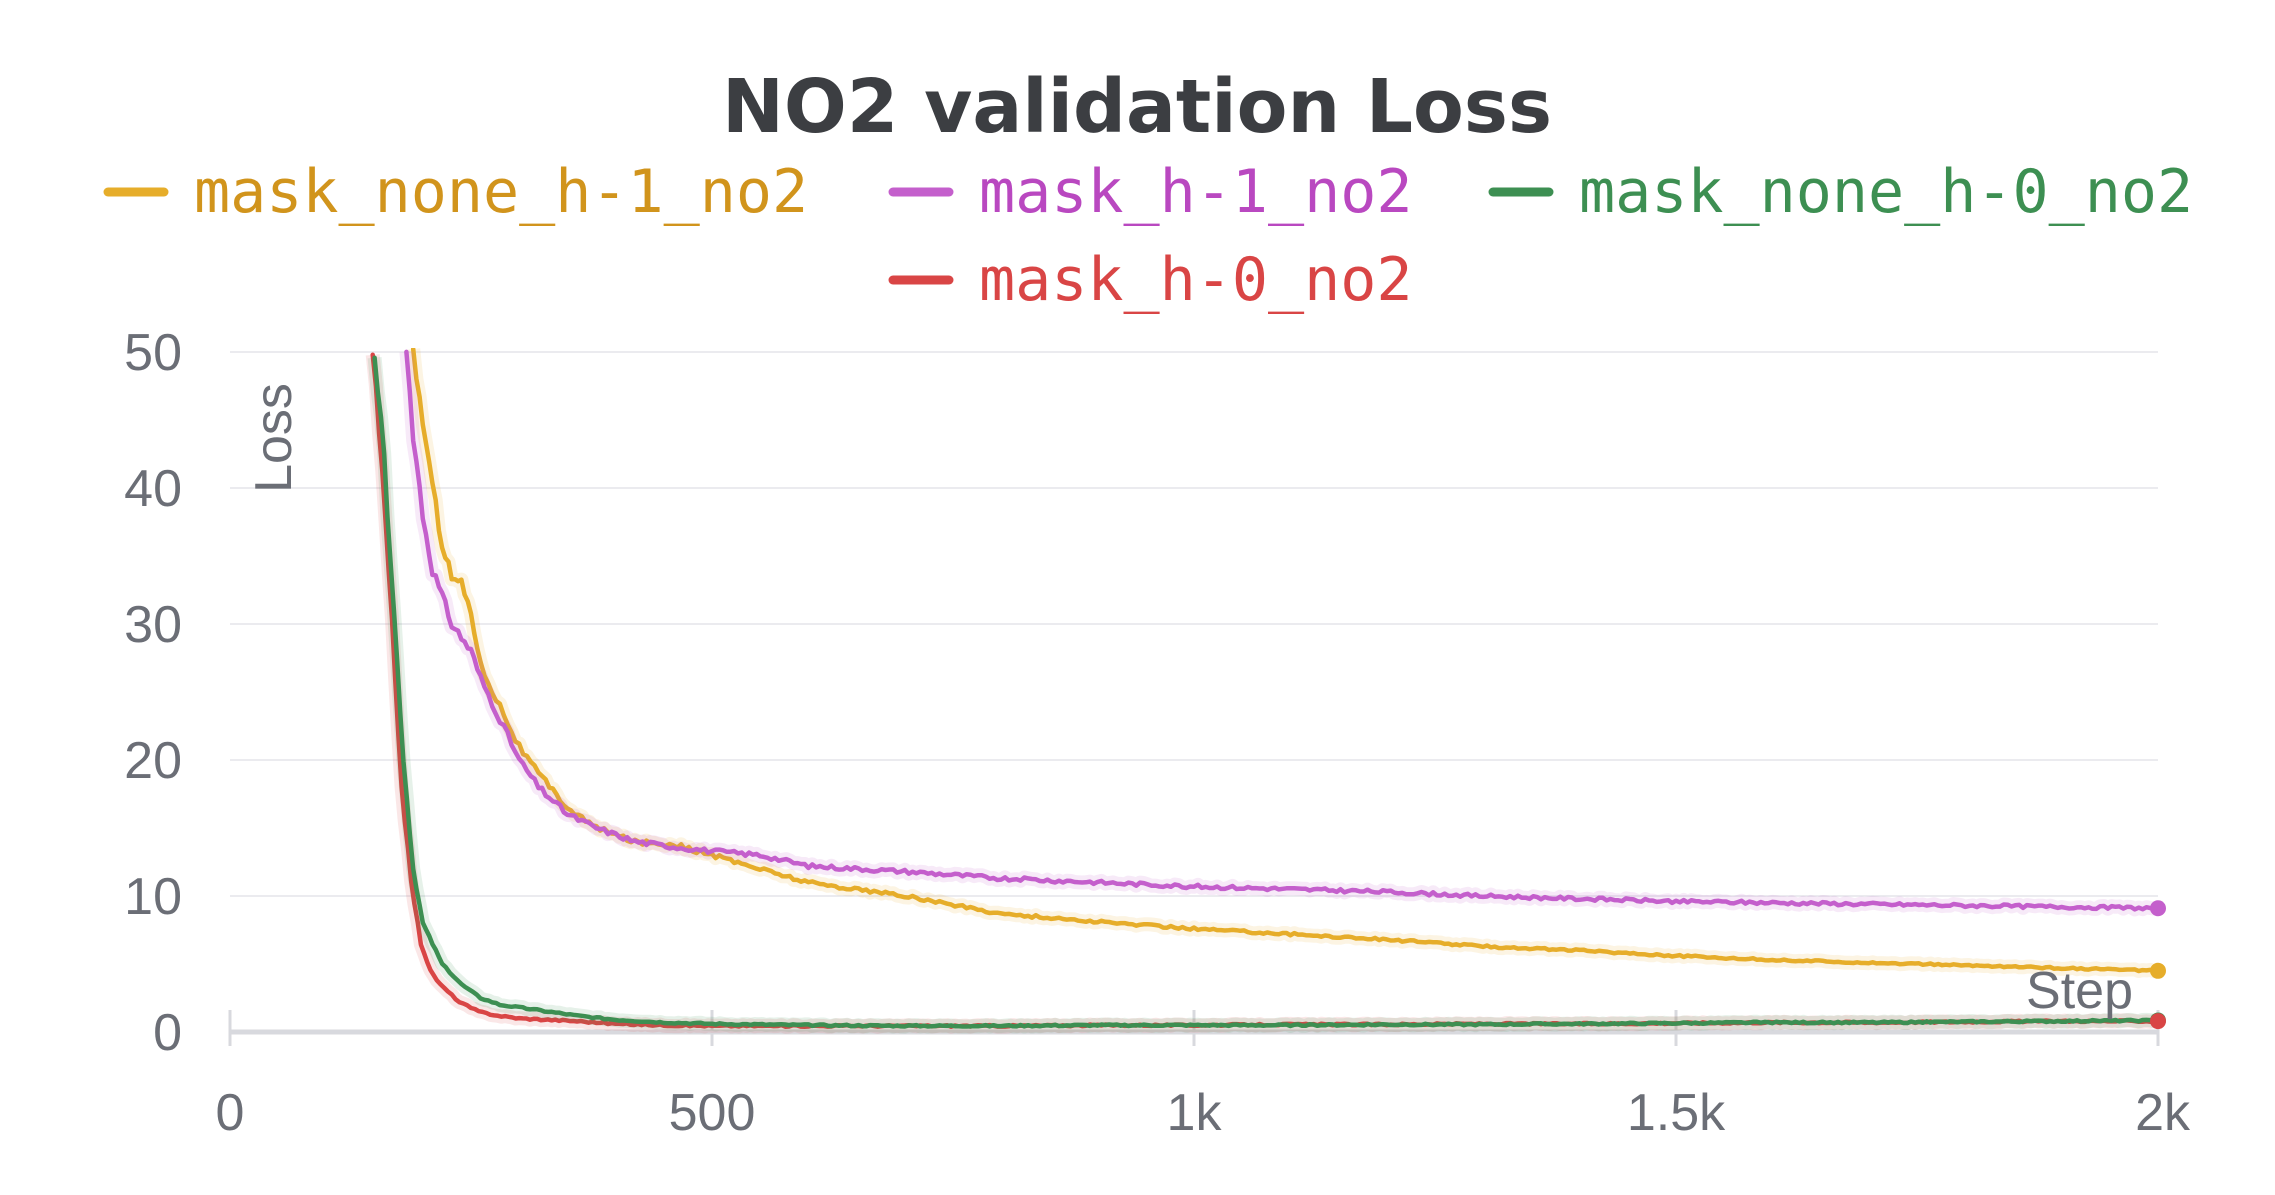 The image size is (2275, 1195). What do you see at coordinates (1195, 280) in the screenshot?
I see `legend-label: mask_h-0_no2` at bounding box center [1195, 280].